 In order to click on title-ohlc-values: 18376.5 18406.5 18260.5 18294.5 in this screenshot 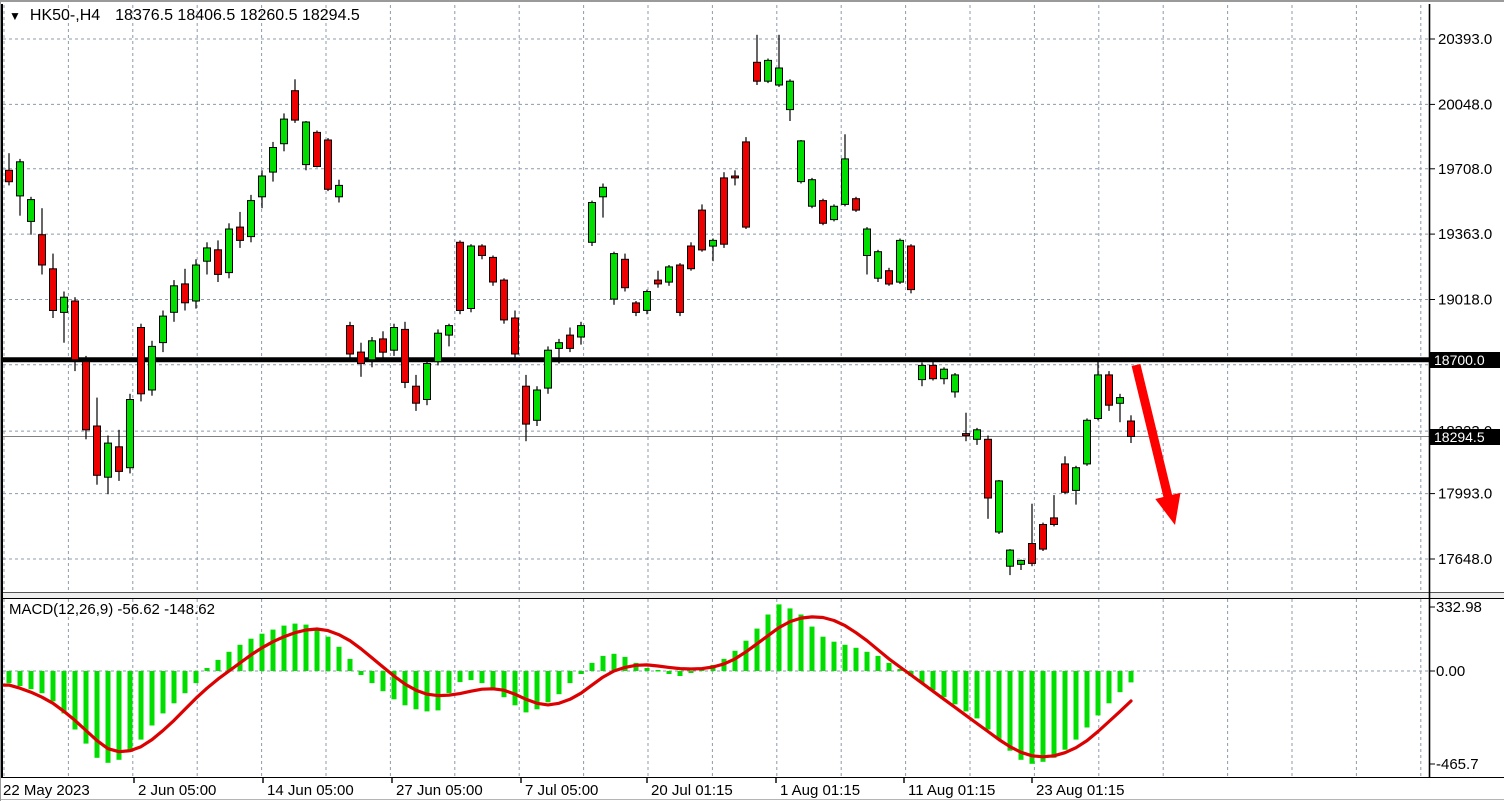, I will do `click(237, 15)`.